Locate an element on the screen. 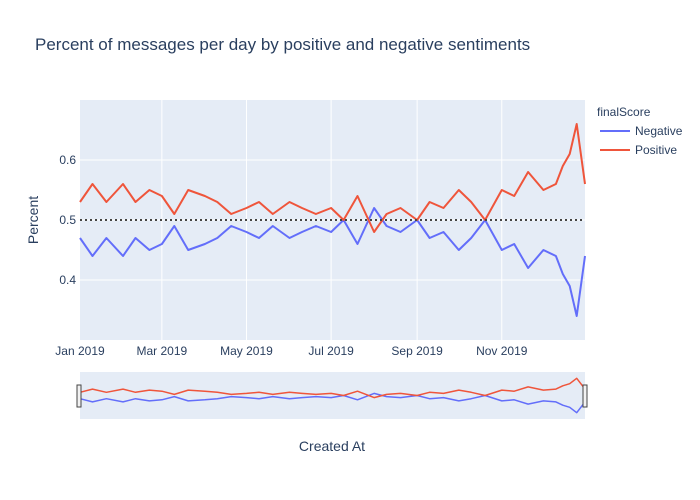  legend-label-positive: Positive is located at coordinates (656, 150).